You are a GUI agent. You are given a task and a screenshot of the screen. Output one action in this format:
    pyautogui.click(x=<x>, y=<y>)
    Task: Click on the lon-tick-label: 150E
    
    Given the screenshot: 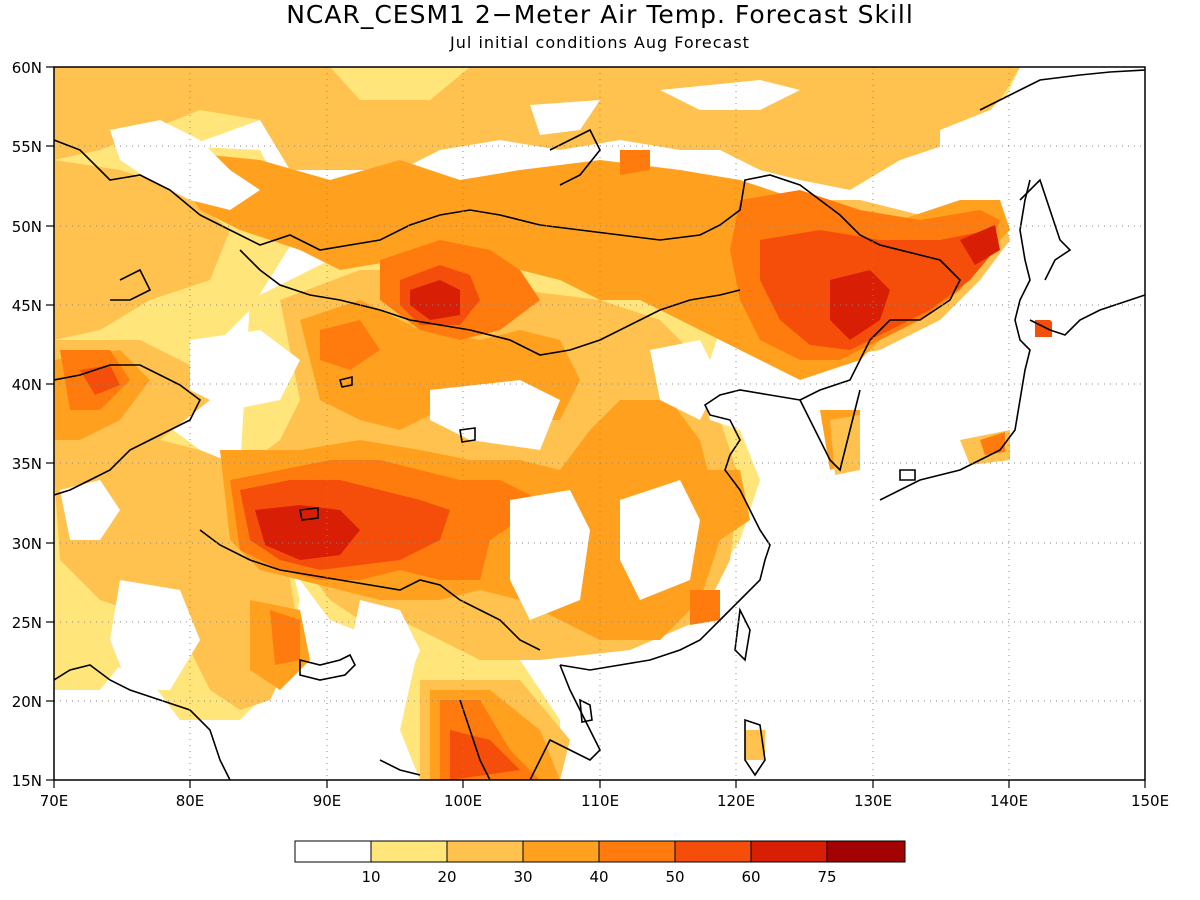 What is the action you would take?
    pyautogui.click(x=1150, y=801)
    